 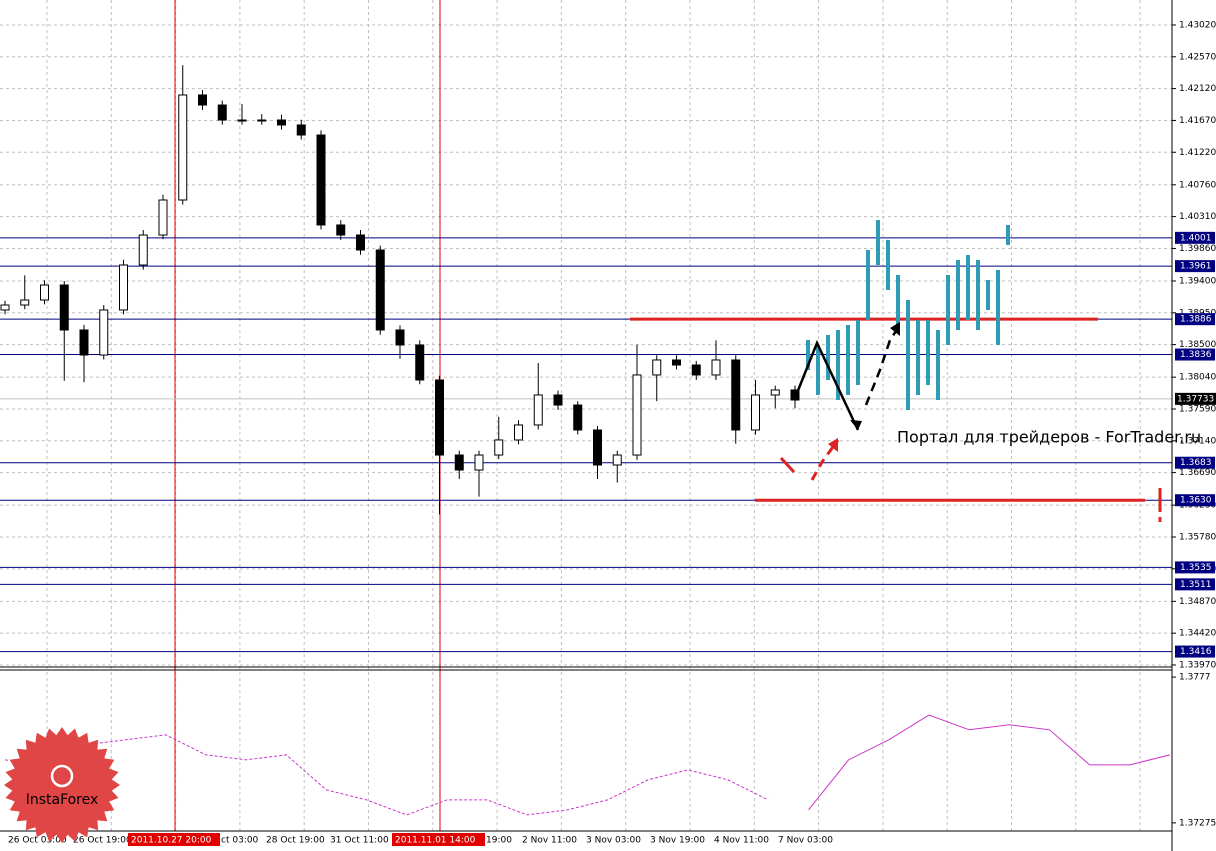 What do you see at coordinates (826, 385) in the screenshot?
I see `zigzag-arrow` at bounding box center [826, 385].